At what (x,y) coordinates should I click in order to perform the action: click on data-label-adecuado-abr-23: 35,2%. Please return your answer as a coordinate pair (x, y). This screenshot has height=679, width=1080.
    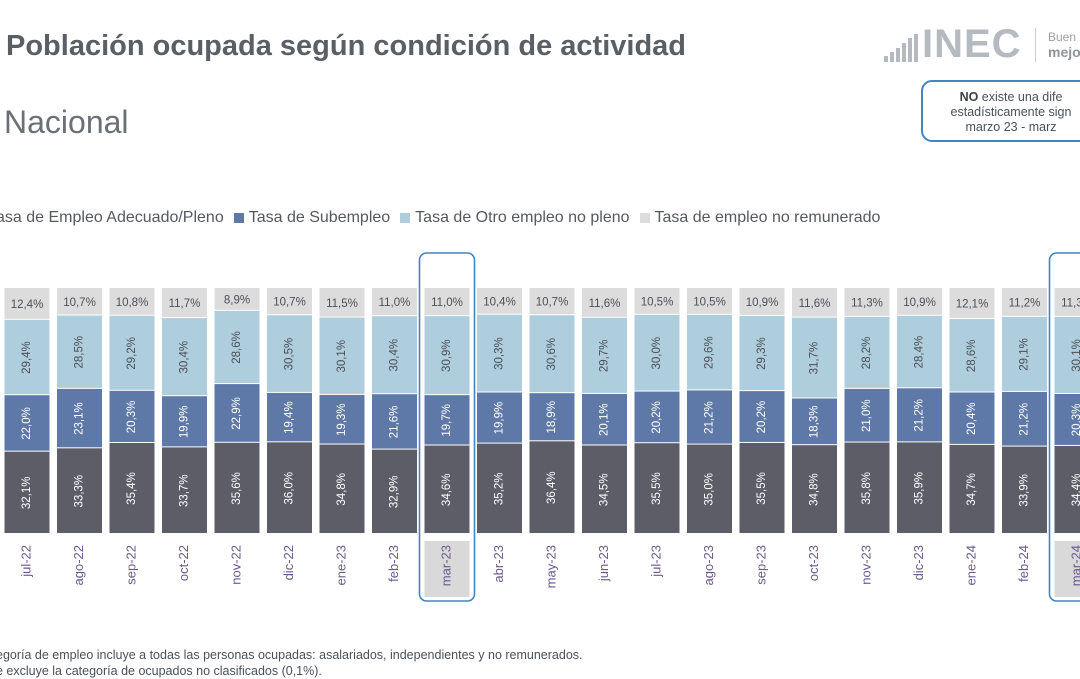
    Looking at the image, I should click on (500, 489).